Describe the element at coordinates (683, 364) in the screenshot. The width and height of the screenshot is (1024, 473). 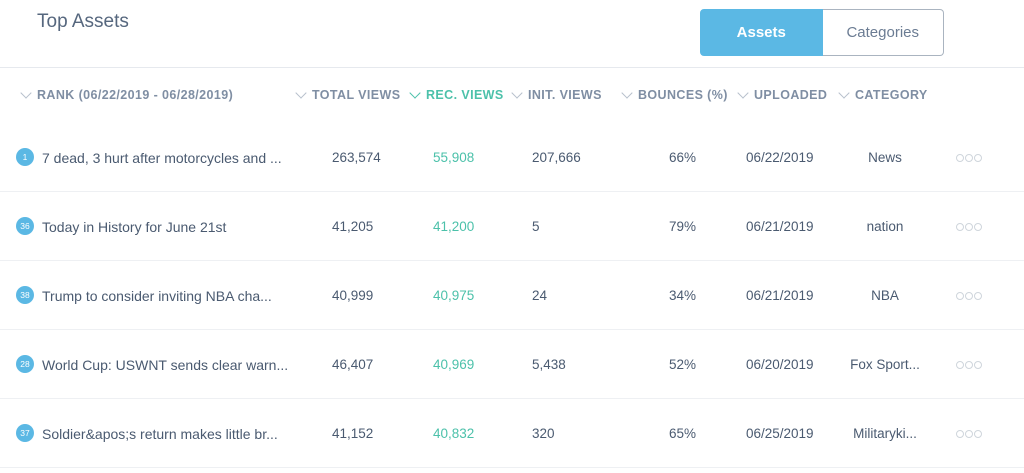
I see `bounces: 52%` at that location.